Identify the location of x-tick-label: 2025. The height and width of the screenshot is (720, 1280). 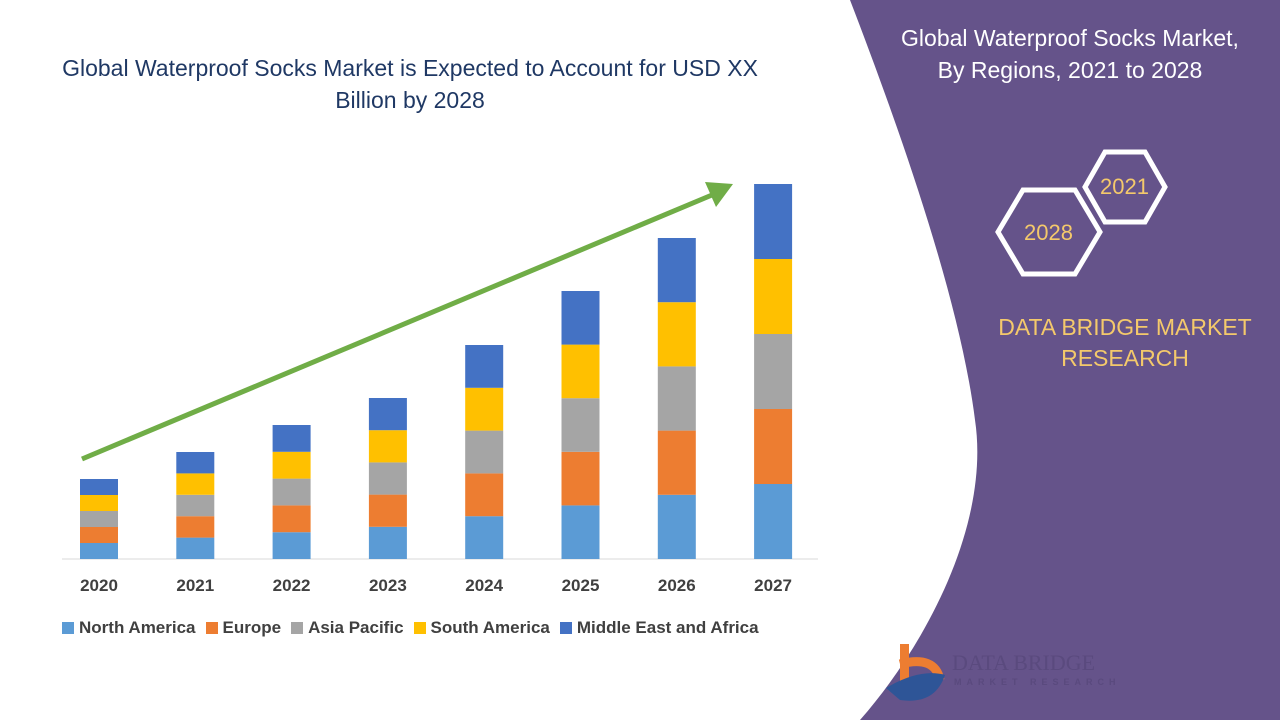
(580, 585).